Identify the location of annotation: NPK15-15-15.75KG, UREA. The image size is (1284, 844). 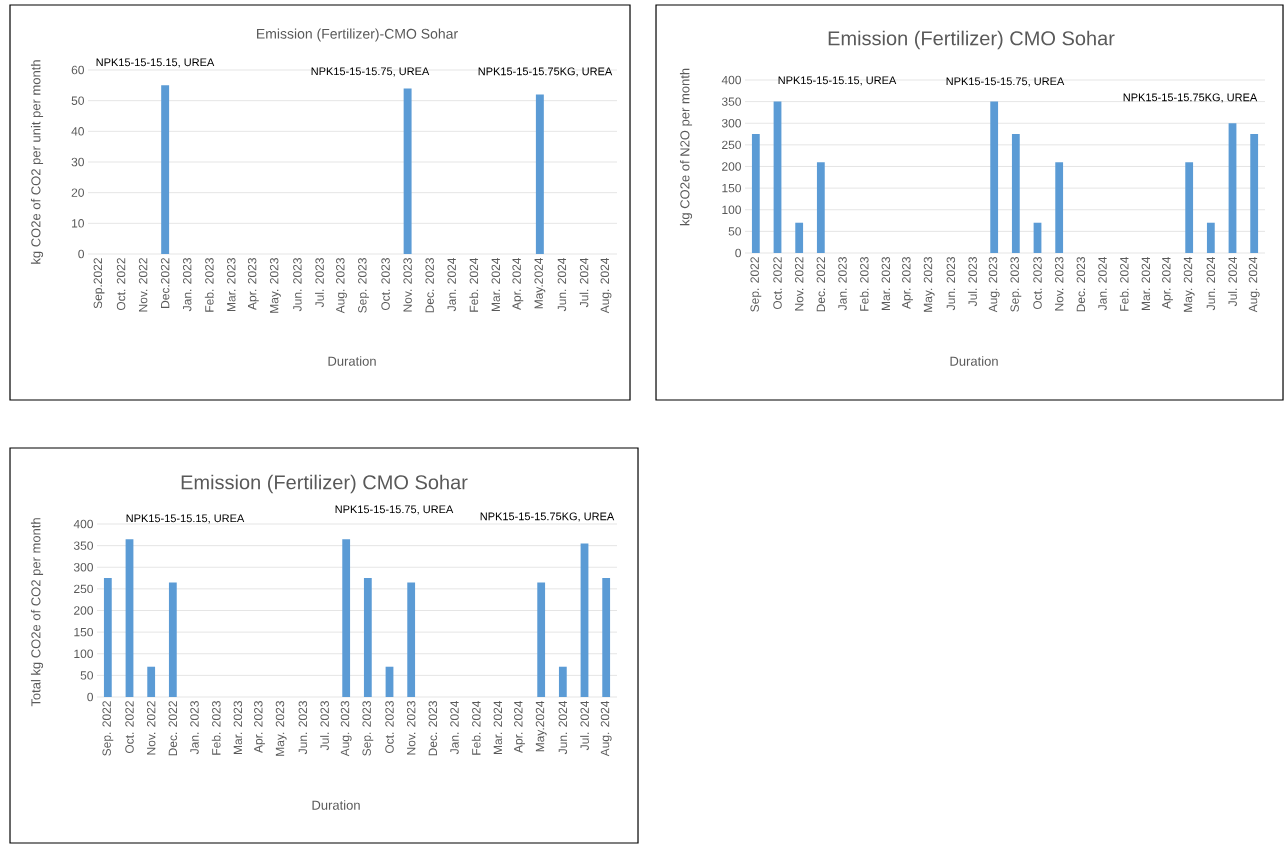
(545, 72).